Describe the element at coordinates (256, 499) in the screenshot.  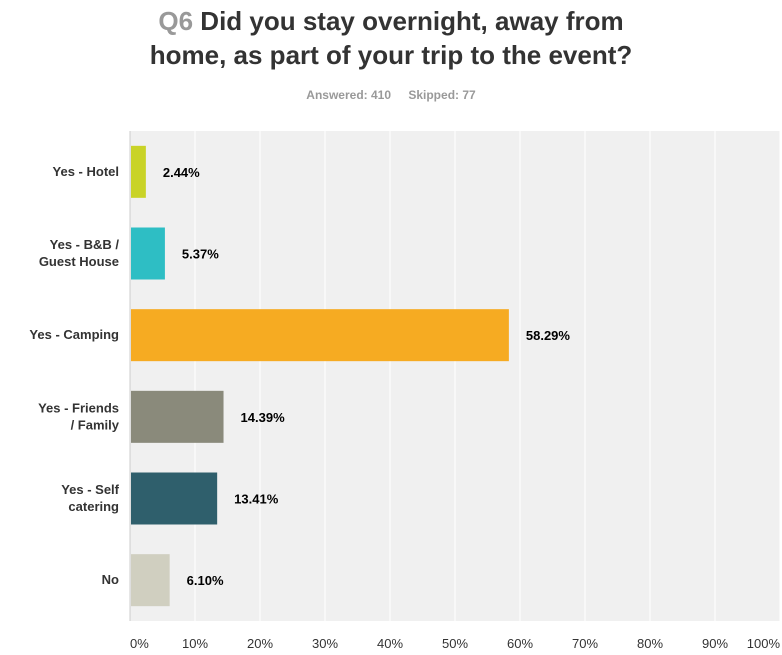
I see `value-label: 13.41%` at that location.